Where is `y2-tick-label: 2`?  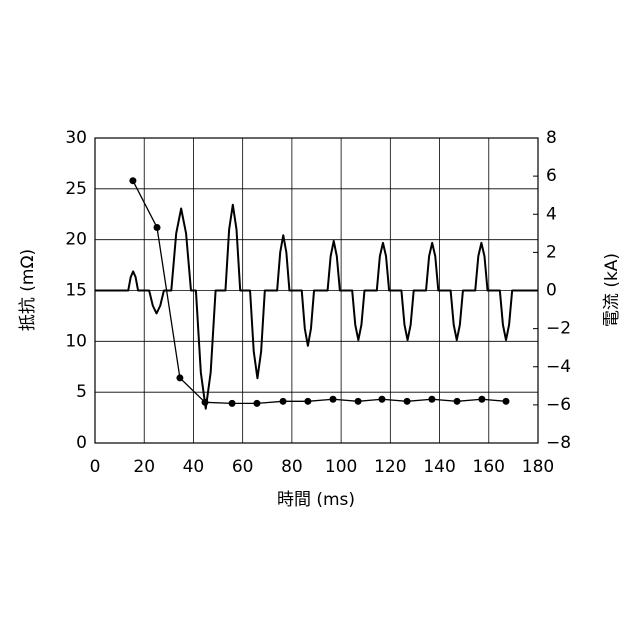
y2-tick-label: 2 is located at coordinates (551, 252).